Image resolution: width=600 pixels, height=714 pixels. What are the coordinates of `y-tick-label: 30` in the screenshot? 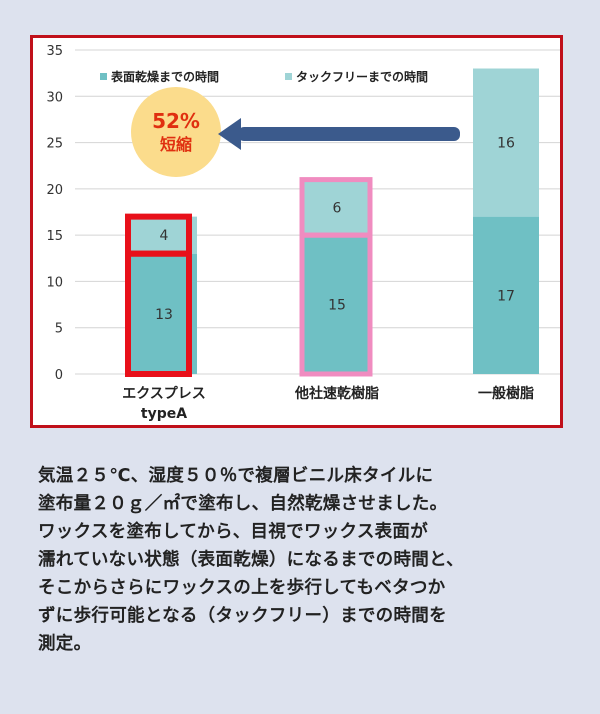 It's located at (54, 97).